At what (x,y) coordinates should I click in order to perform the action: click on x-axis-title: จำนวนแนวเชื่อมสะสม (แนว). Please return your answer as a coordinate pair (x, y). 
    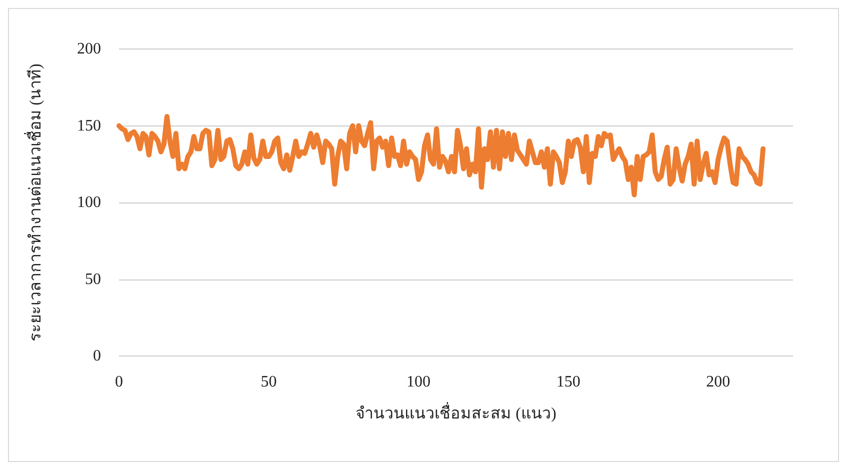
    Looking at the image, I should click on (456, 412).